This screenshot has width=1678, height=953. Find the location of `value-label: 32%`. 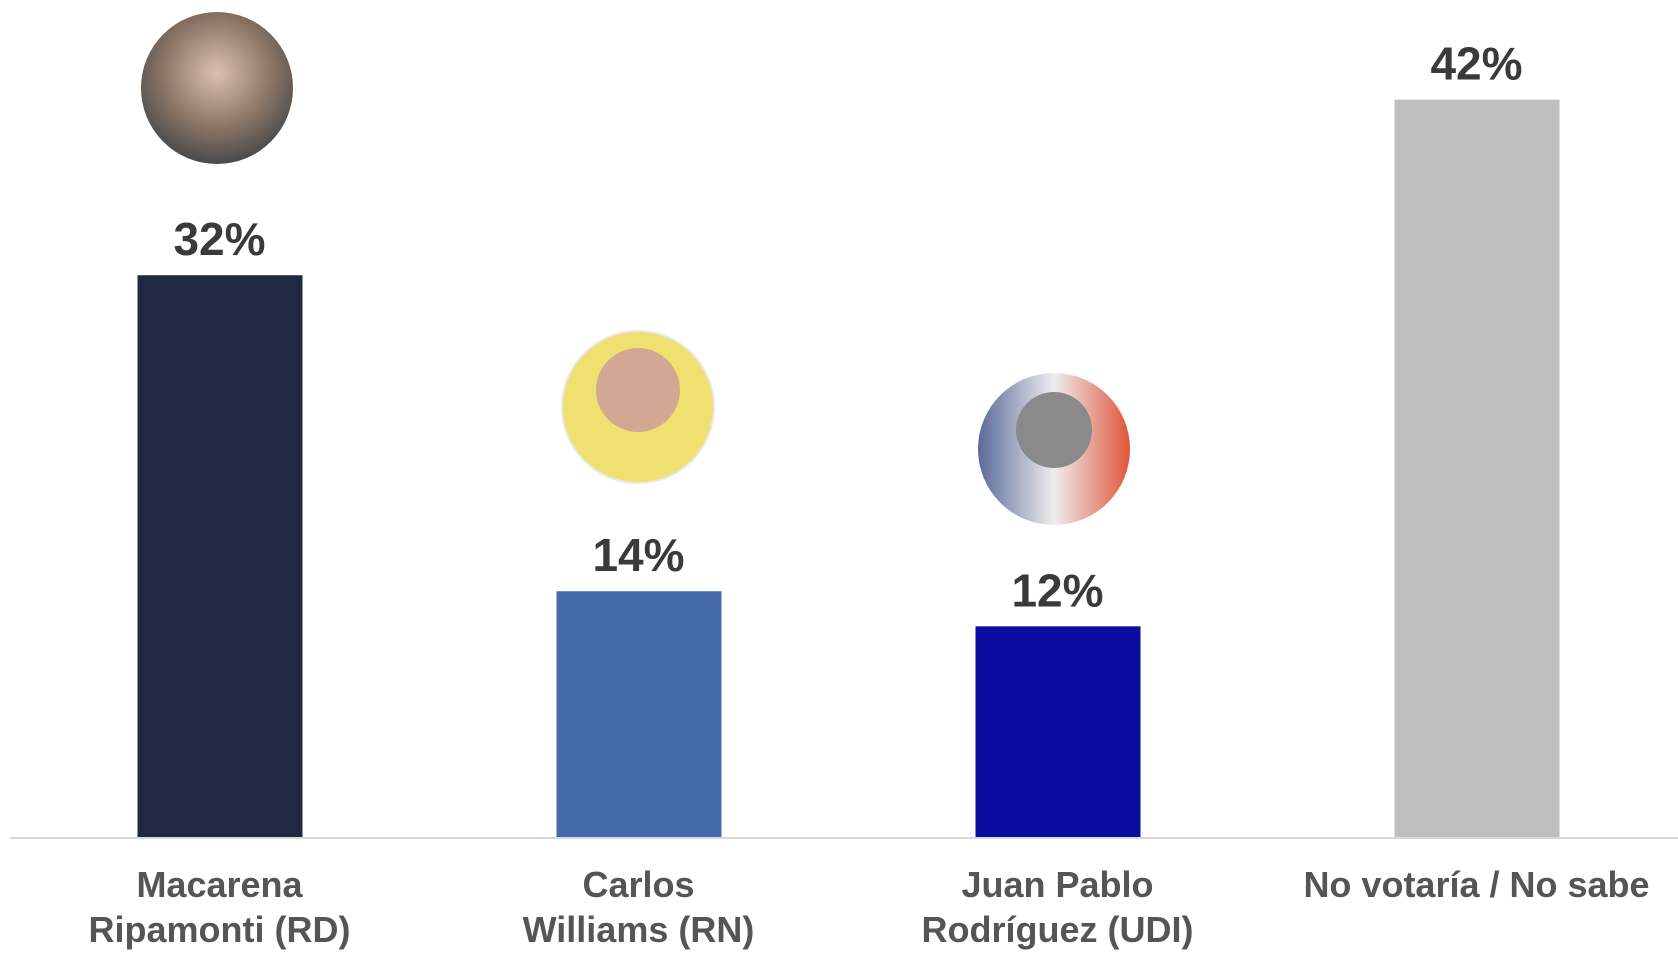

value-label: 32% is located at coordinates (219, 239).